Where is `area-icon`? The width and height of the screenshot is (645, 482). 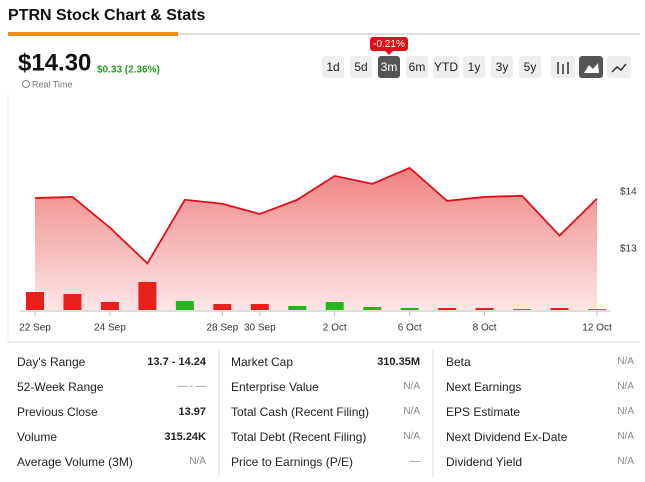 area-icon is located at coordinates (591, 68).